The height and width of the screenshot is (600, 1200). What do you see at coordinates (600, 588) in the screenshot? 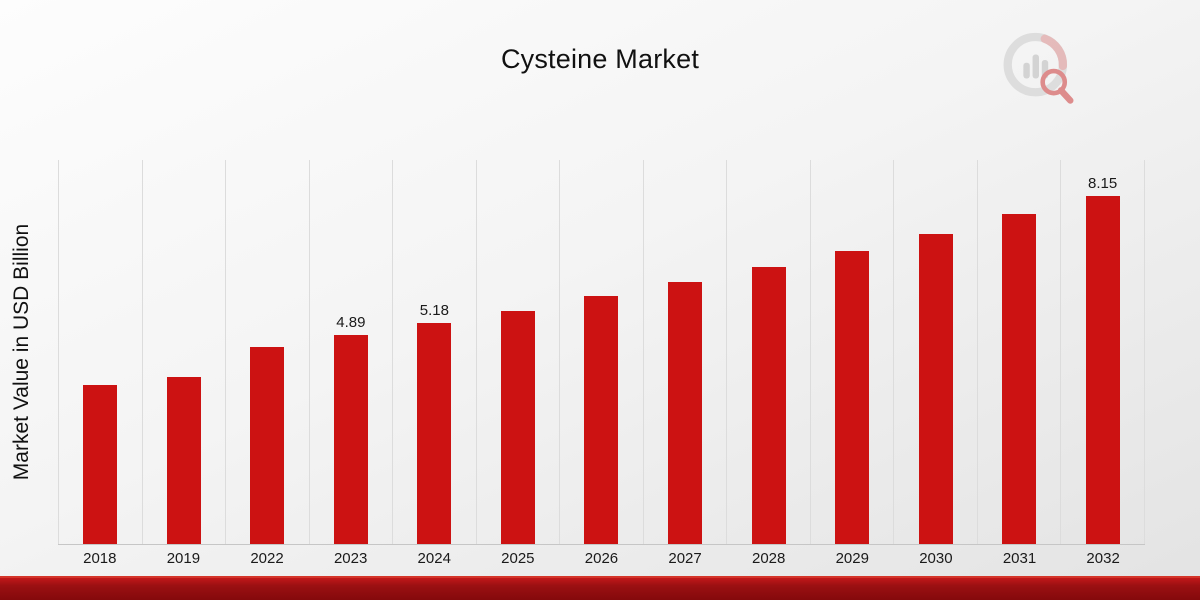
I see `footer-accent-bar` at bounding box center [600, 588].